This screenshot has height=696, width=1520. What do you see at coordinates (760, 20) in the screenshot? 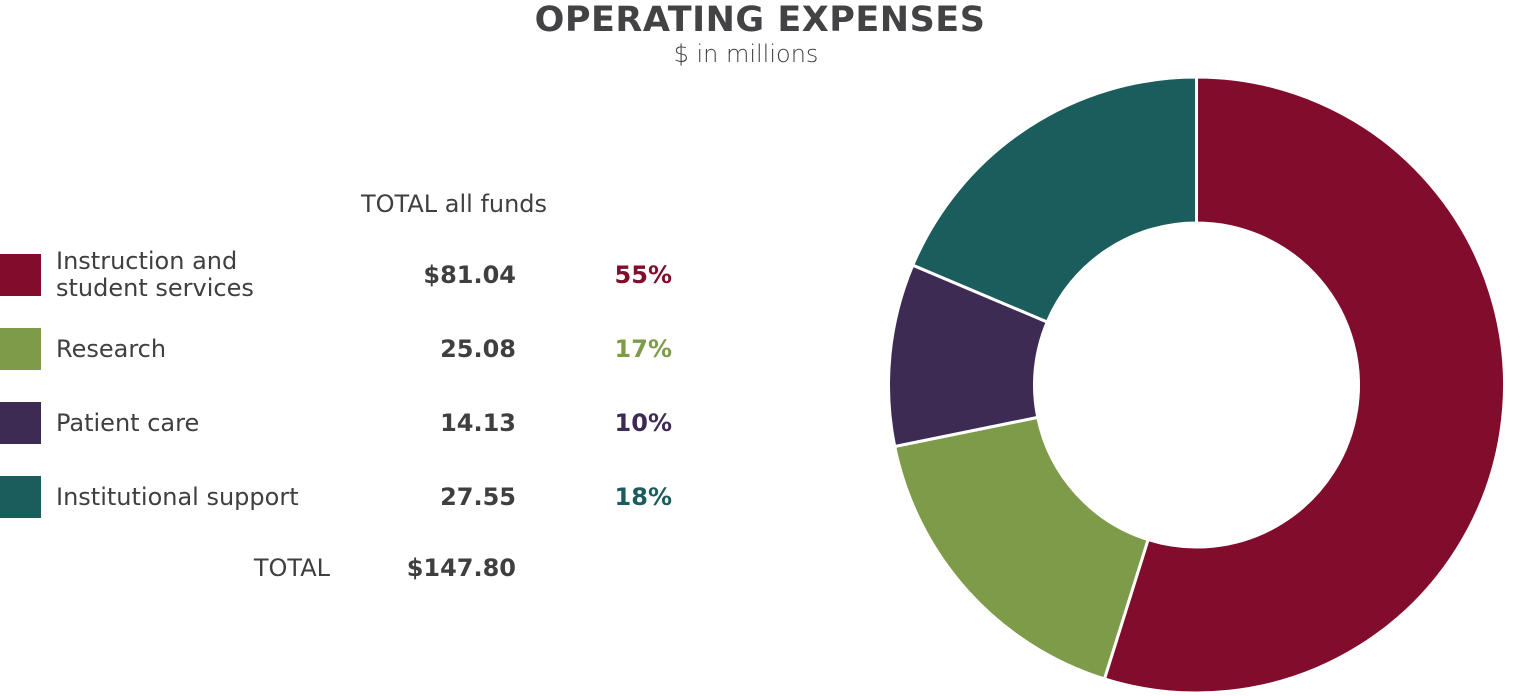
I see `chart-title: OPERATING EXPENSES` at bounding box center [760, 20].